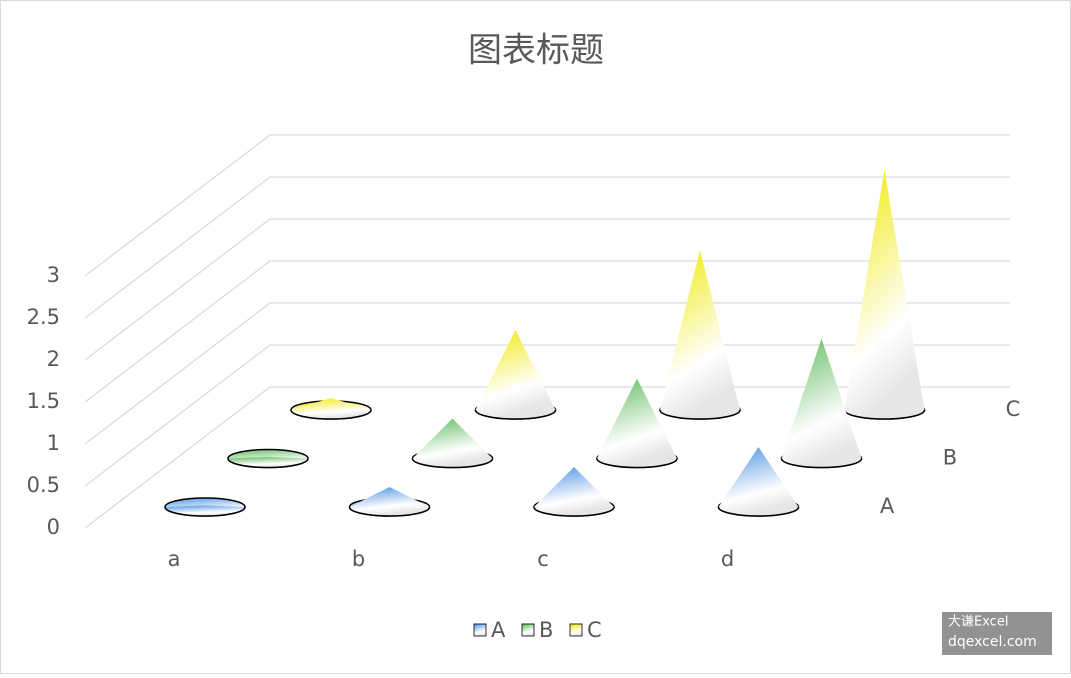 The image size is (1071, 678). I want to click on legend-item: A, so click(489, 630).